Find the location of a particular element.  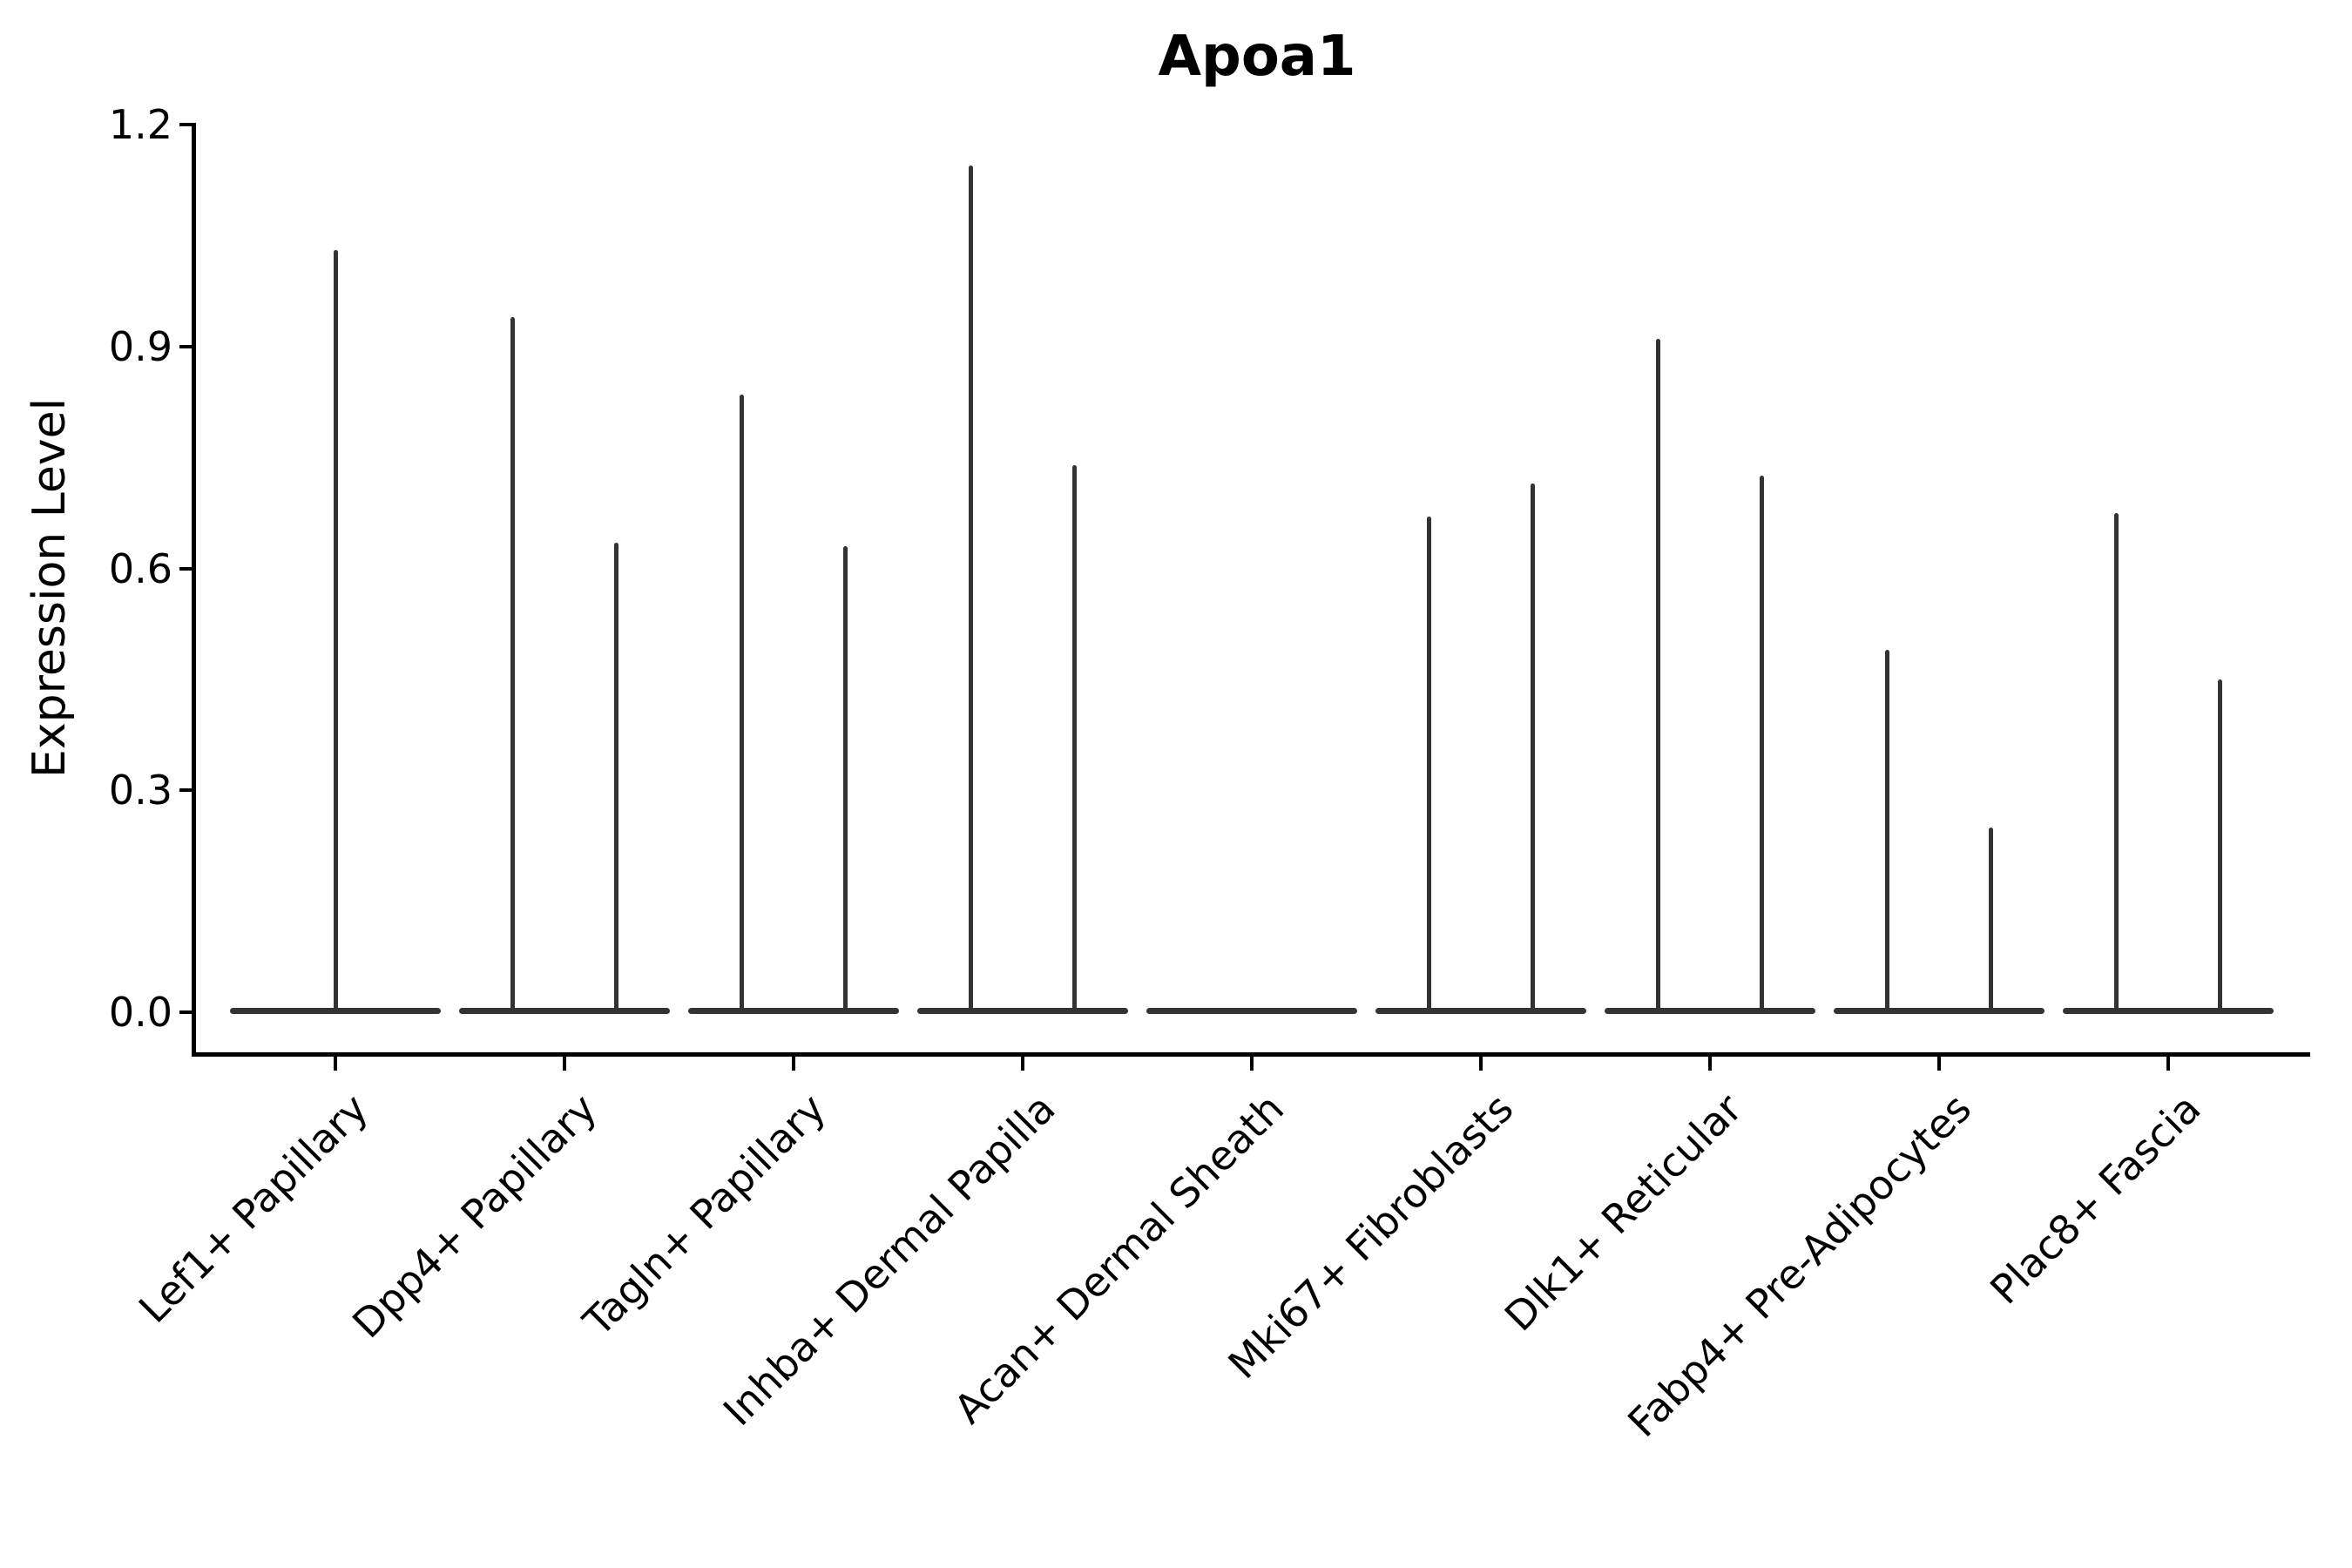

y-tick-label: 1.2 is located at coordinates (140, 125).